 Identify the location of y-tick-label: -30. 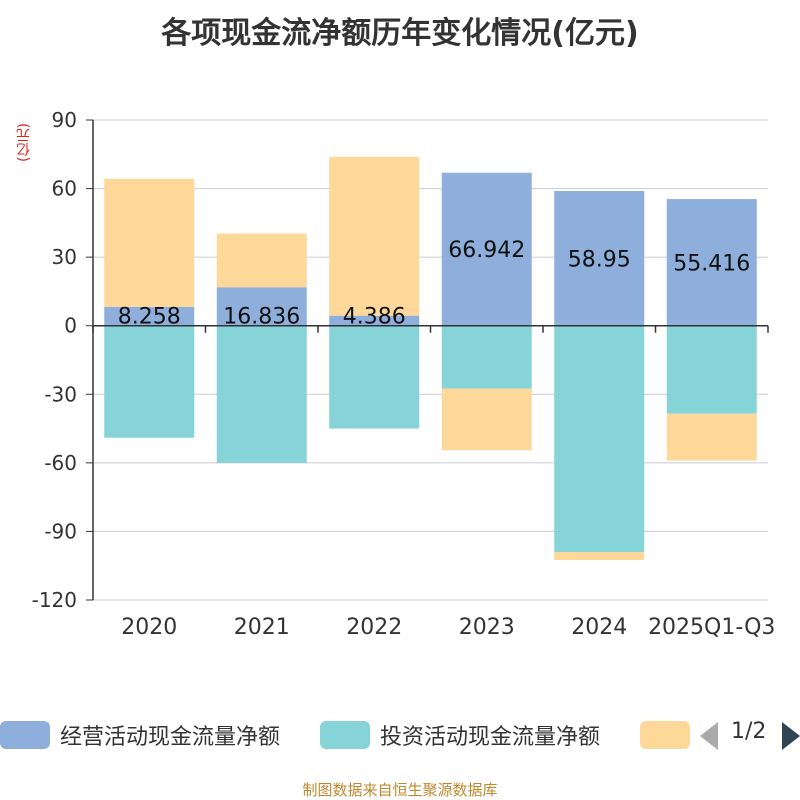
(60, 394).